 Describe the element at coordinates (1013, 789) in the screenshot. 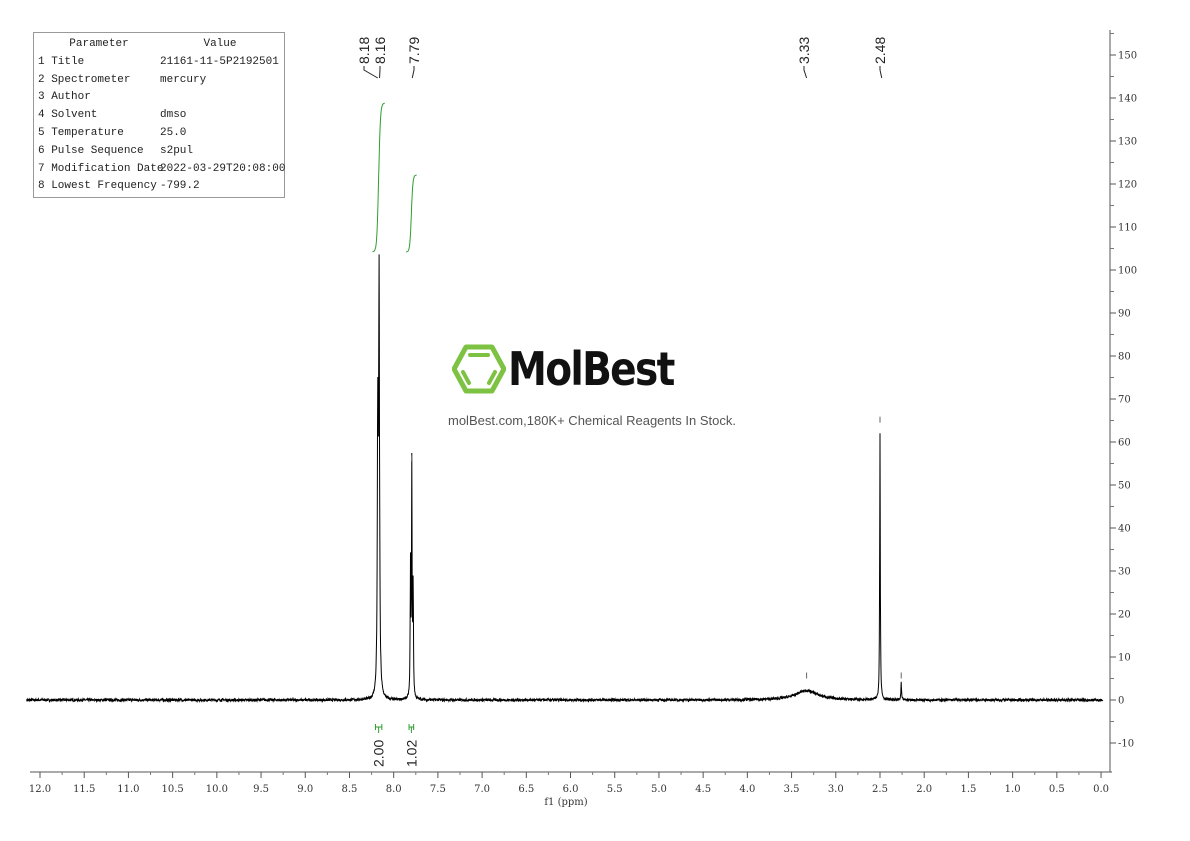

I see `x-tick-label: 1.0` at that location.